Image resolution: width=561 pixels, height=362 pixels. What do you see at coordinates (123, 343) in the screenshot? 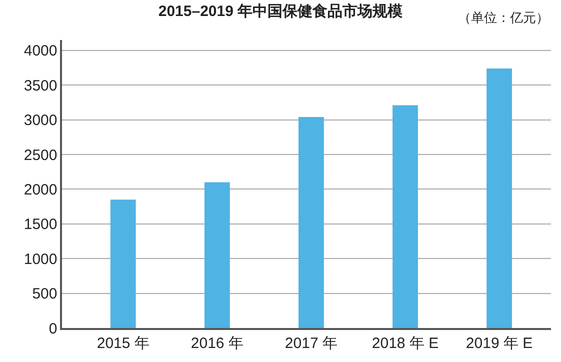
I see `x-tick-label: 2015 年` at bounding box center [123, 343].